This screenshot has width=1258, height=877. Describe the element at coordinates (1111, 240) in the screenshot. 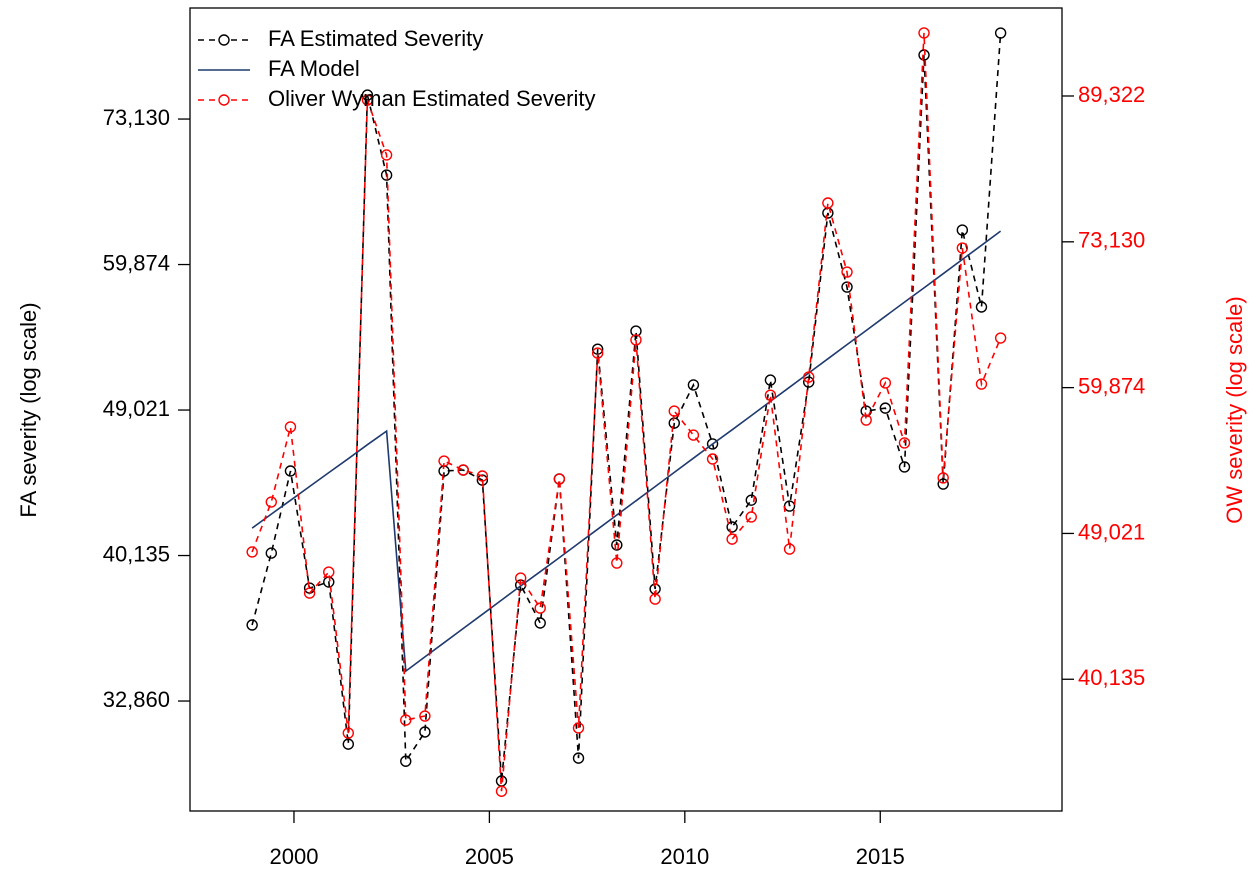

I see `y2-tick-label: 73,130` at that location.